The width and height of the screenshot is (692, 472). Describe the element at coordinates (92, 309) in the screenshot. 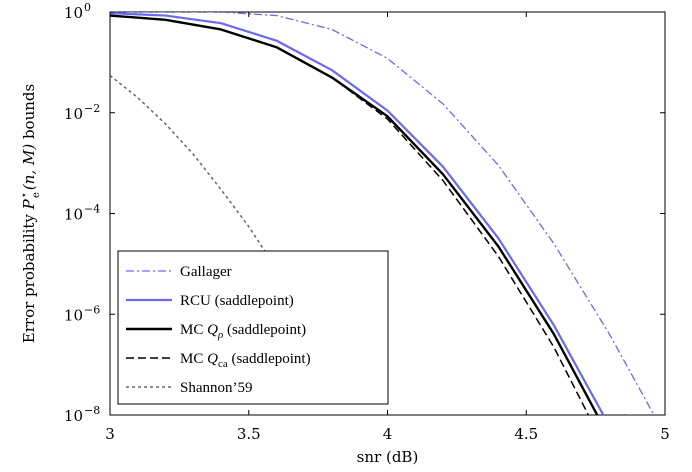

I see `y-tick-exponent: −6` at that location.